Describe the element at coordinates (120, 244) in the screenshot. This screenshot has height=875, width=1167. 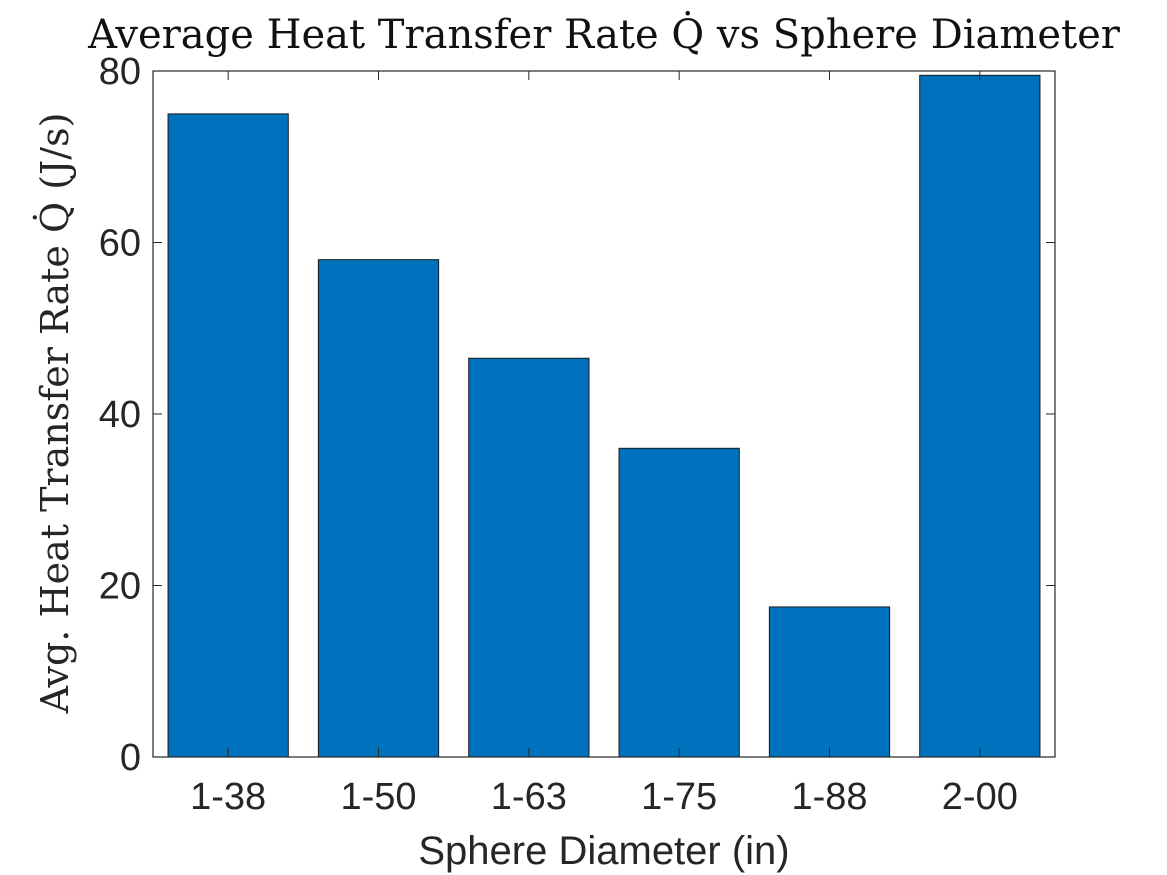
I see `y-tick-label: 60` at that location.